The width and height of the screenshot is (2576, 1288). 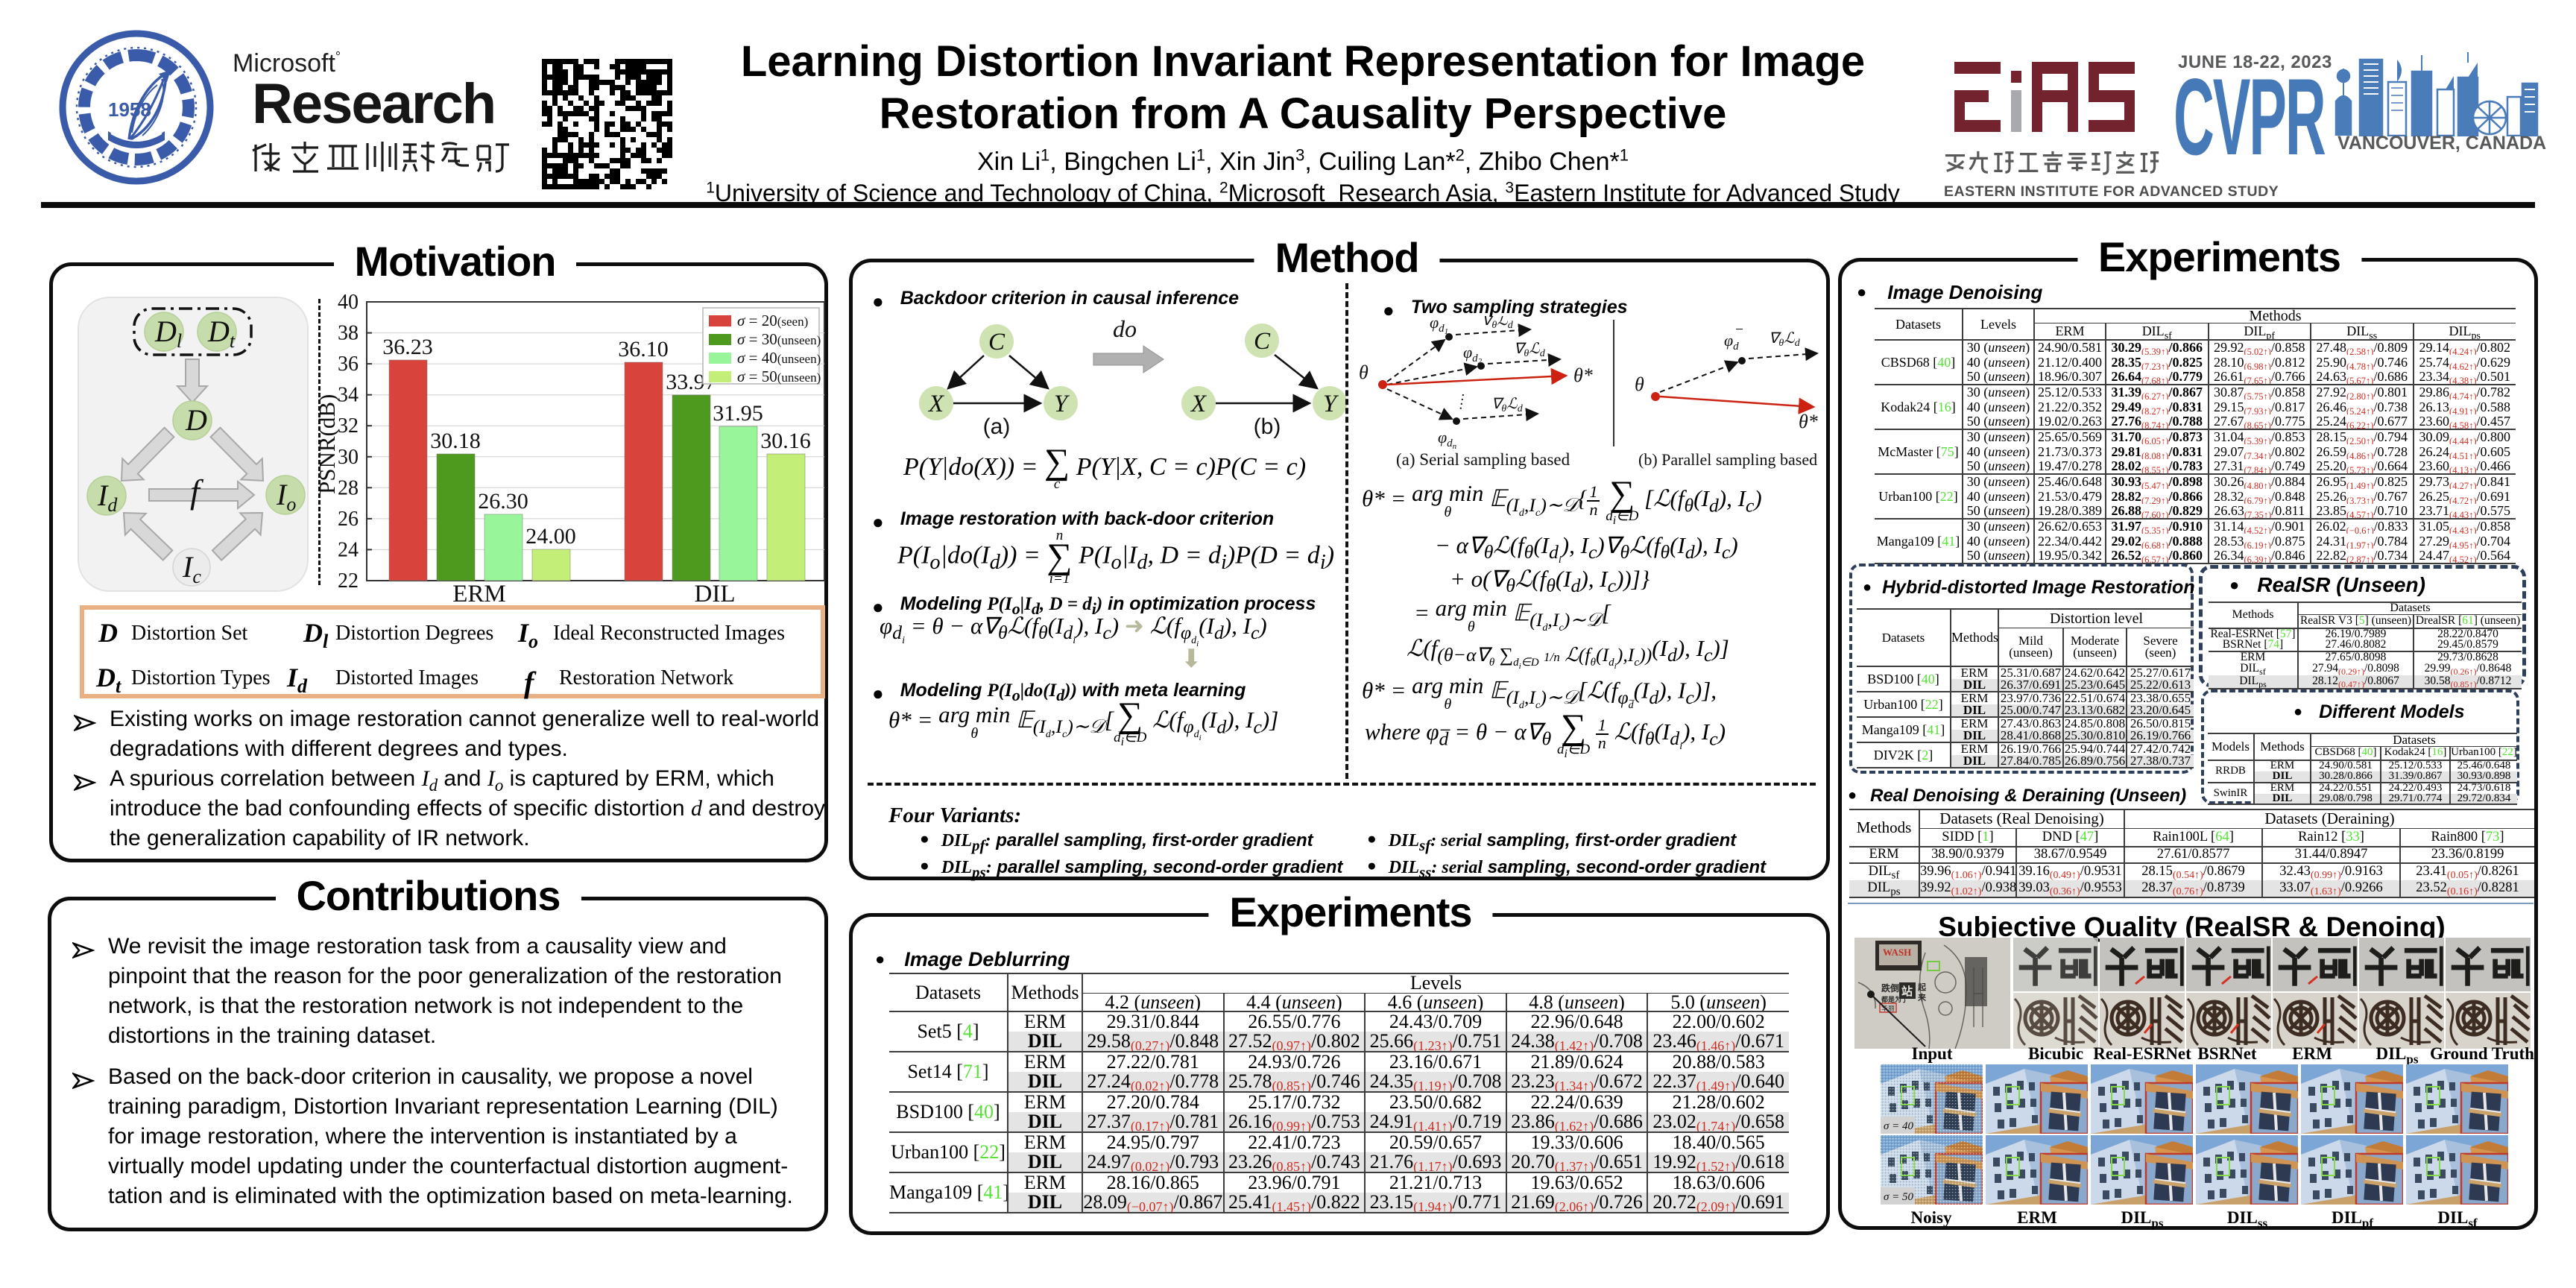 I want to click on svg-text: 22, so click(x=348, y=581).